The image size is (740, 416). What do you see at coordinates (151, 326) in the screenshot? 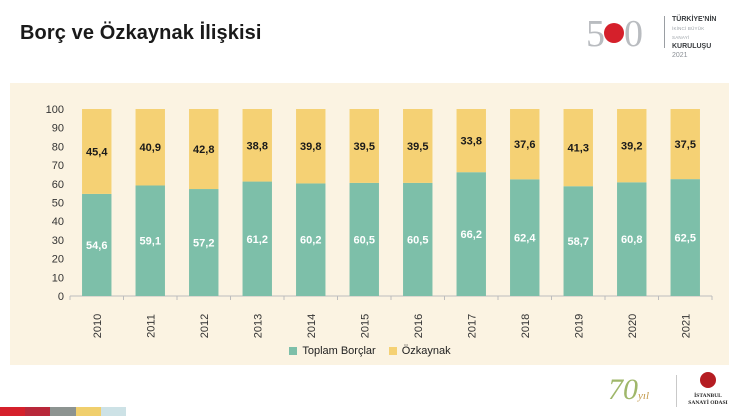
I see `x-tick-label: 2011` at bounding box center [151, 326].